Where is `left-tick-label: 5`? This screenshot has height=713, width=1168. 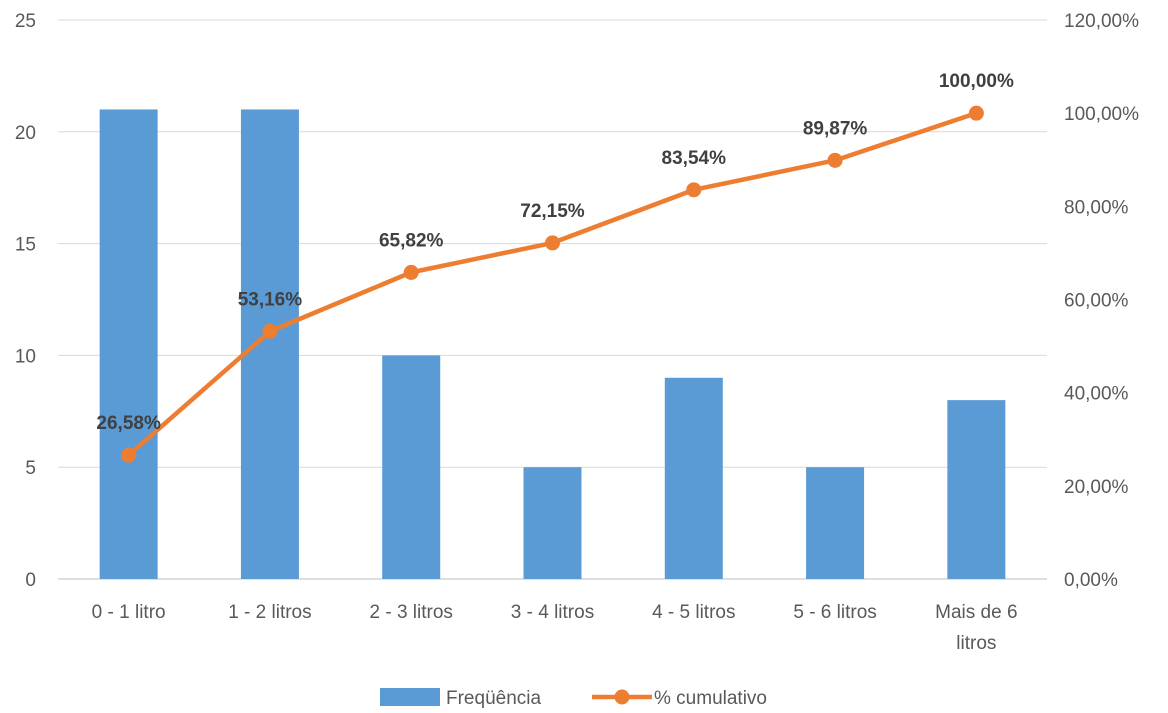
left-tick-label: 5 is located at coordinates (30, 468).